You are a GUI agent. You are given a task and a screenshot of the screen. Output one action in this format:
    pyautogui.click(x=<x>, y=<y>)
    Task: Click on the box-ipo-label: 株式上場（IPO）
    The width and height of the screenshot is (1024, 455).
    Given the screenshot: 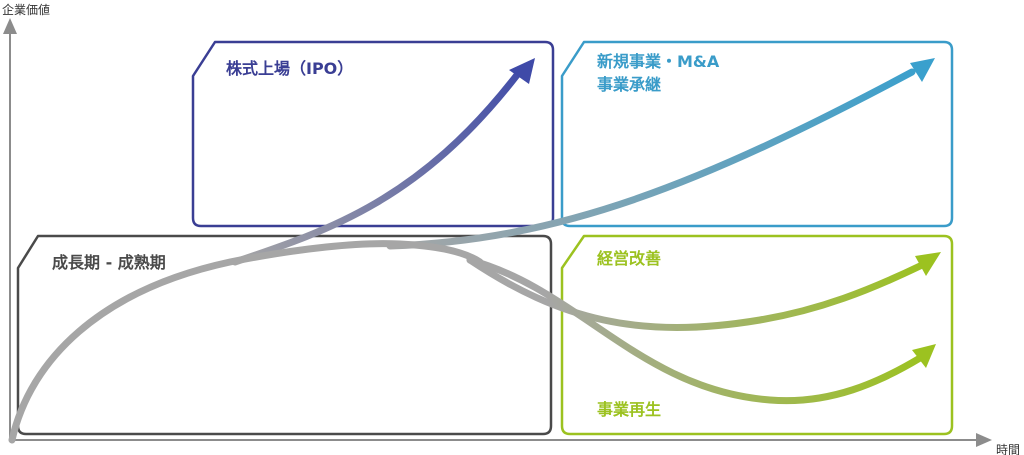 What is the action you would take?
    pyautogui.click(x=289, y=68)
    